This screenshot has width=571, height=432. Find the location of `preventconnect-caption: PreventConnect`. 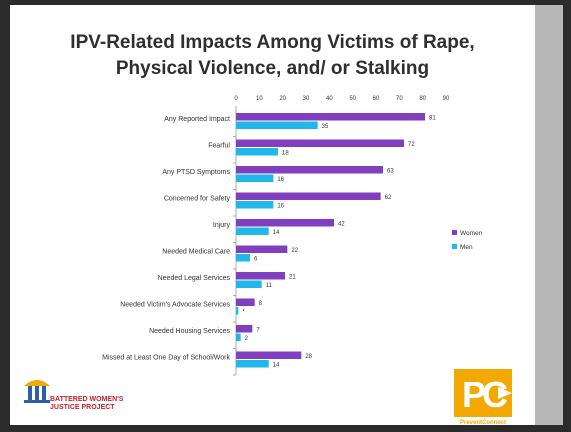

preventconnect-caption: PreventConnect is located at coordinates (482, 423).